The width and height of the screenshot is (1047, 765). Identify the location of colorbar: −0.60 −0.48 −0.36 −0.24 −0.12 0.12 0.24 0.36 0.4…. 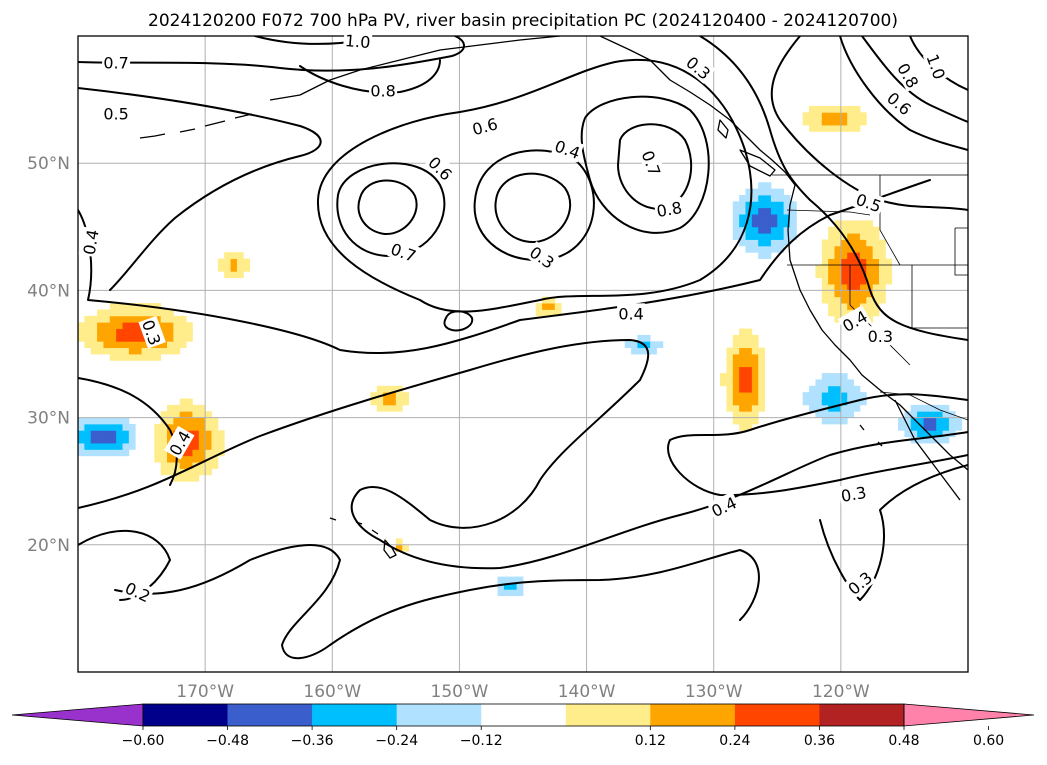
(523, 726).